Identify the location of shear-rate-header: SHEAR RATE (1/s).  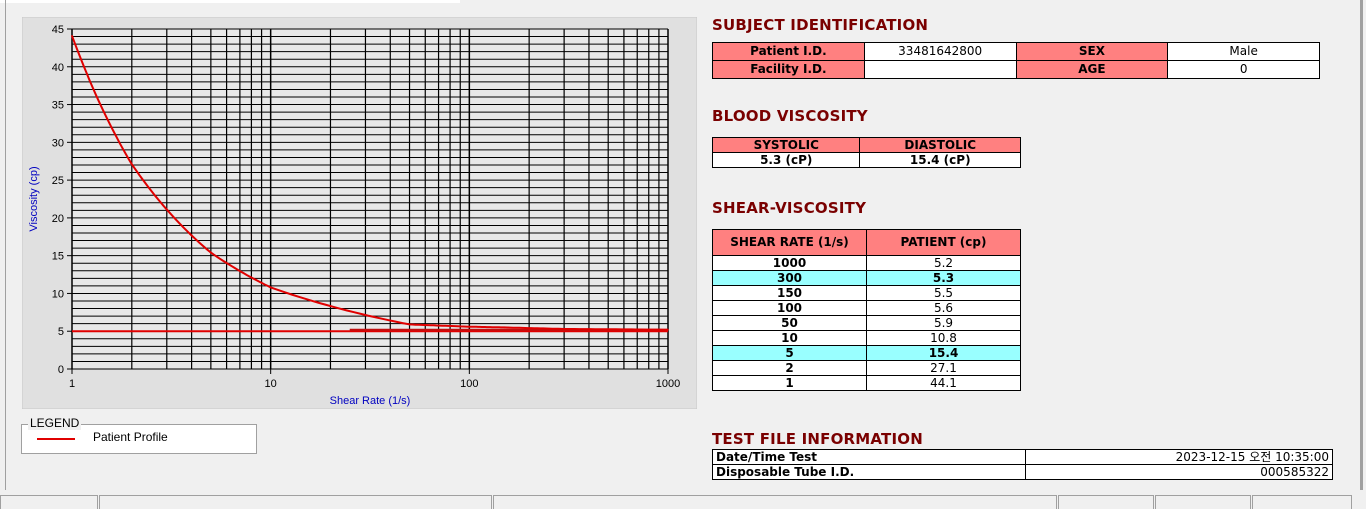
(789, 242).